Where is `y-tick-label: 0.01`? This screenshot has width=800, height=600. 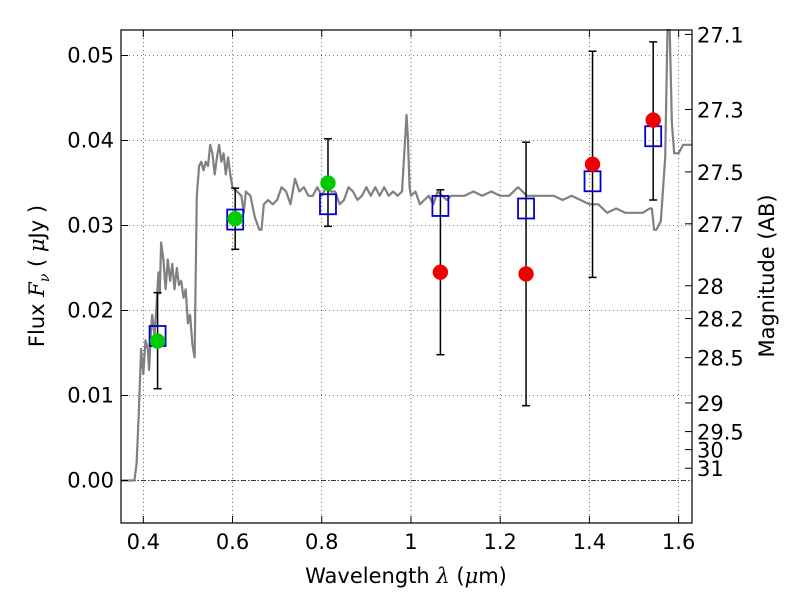 y-tick-label: 0.01 is located at coordinates (90, 396).